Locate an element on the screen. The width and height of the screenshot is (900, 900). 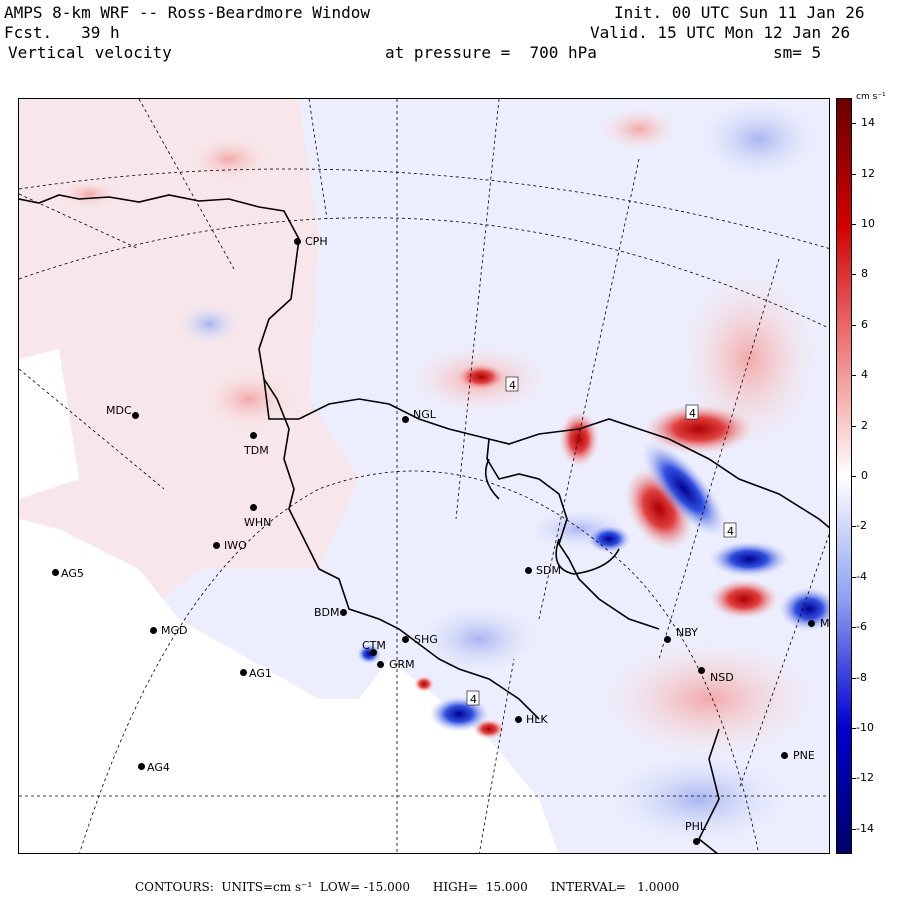
colorbar is located at coordinates (844, 476).